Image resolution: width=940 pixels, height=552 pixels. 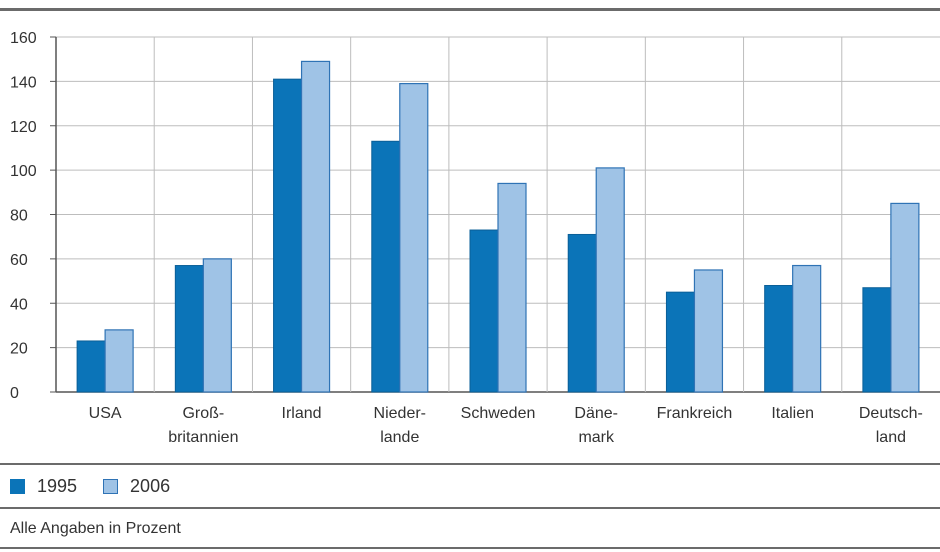 I want to click on x-tick-label: Groß-, so click(x=203, y=413).